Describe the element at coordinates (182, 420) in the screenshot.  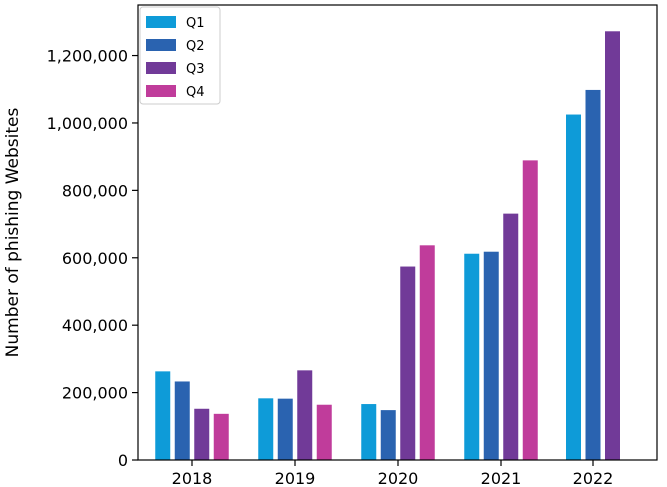
I see `bar-2018-q2` at that location.